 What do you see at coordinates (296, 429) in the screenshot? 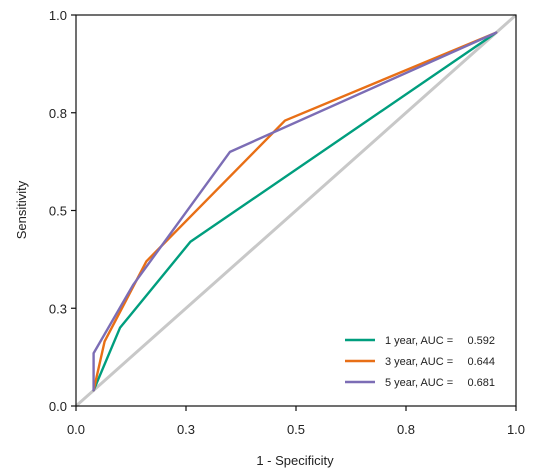
I see `x-tick-label: 0.5` at bounding box center [296, 429].